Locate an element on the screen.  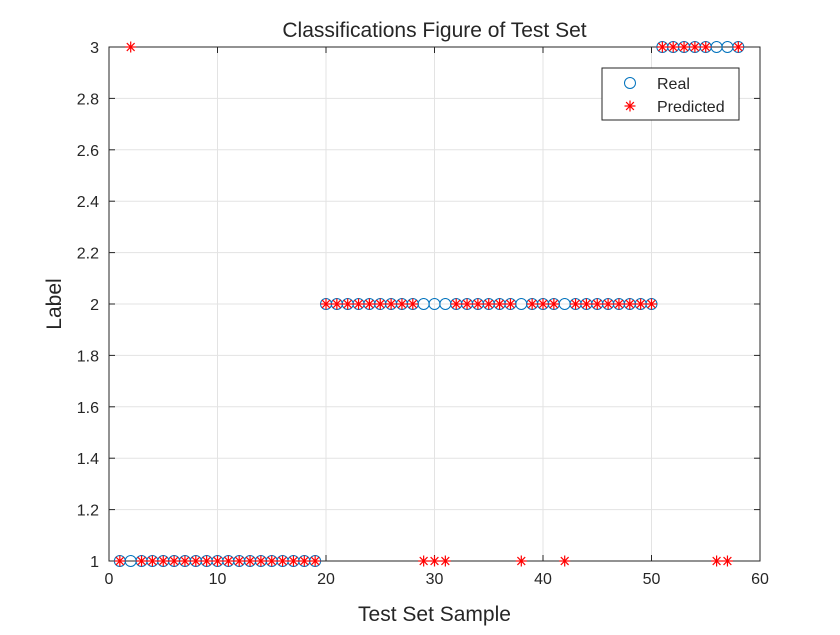
x-tick-label: 60 is located at coordinates (760, 579).